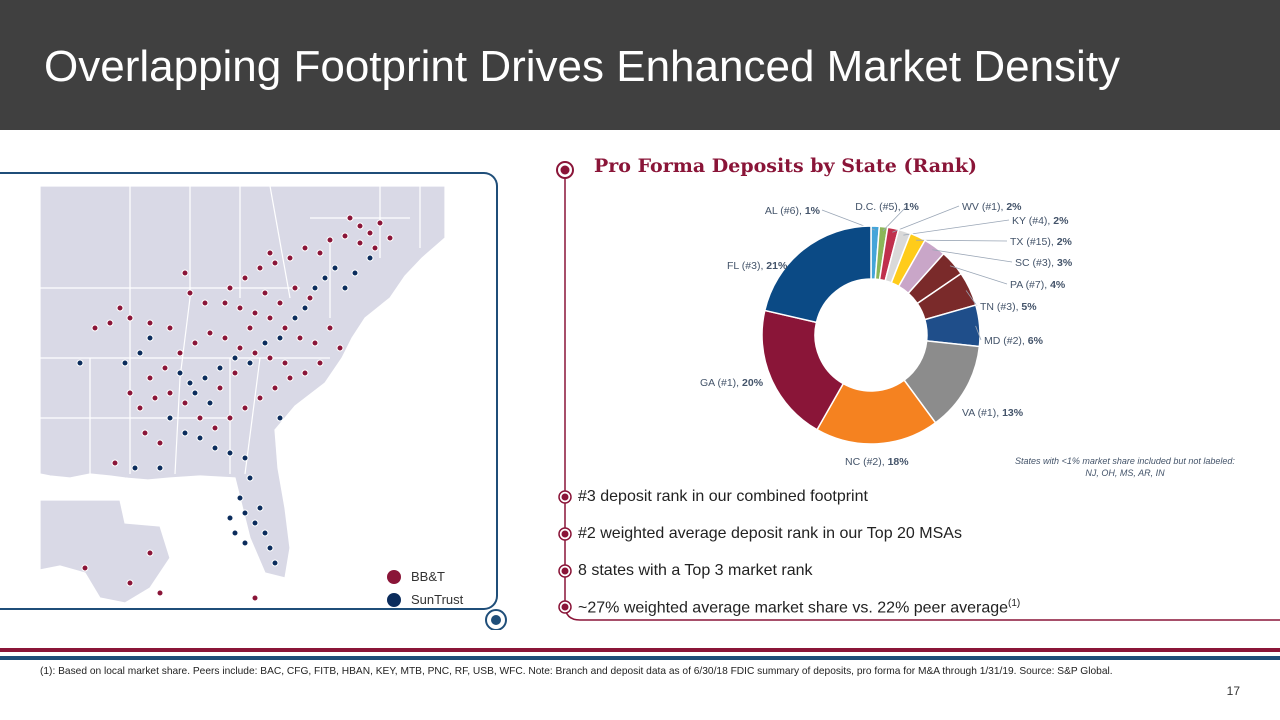 The width and height of the screenshot is (1280, 720). I want to click on slice-label: MD (#2), 6%, so click(1014, 341).